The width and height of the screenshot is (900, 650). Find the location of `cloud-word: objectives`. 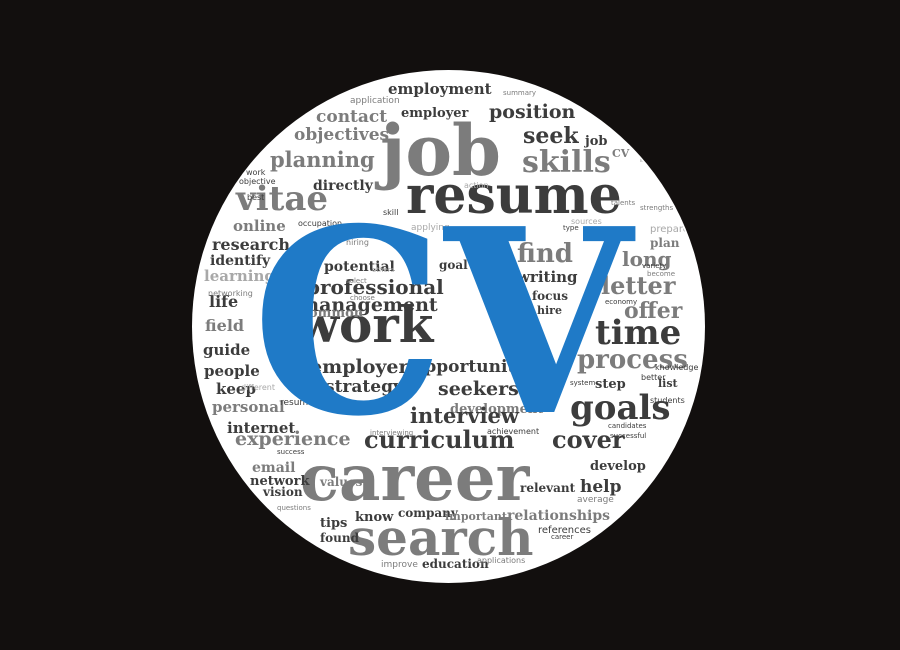

cloud-word: objectives is located at coordinates (341, 135).